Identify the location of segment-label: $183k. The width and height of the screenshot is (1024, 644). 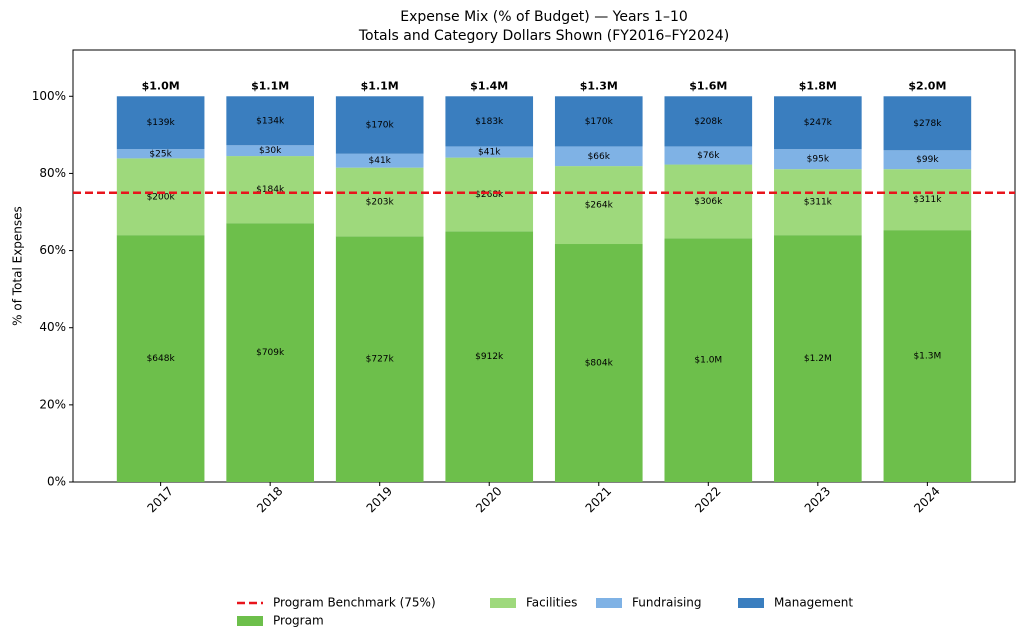
(489, 122).